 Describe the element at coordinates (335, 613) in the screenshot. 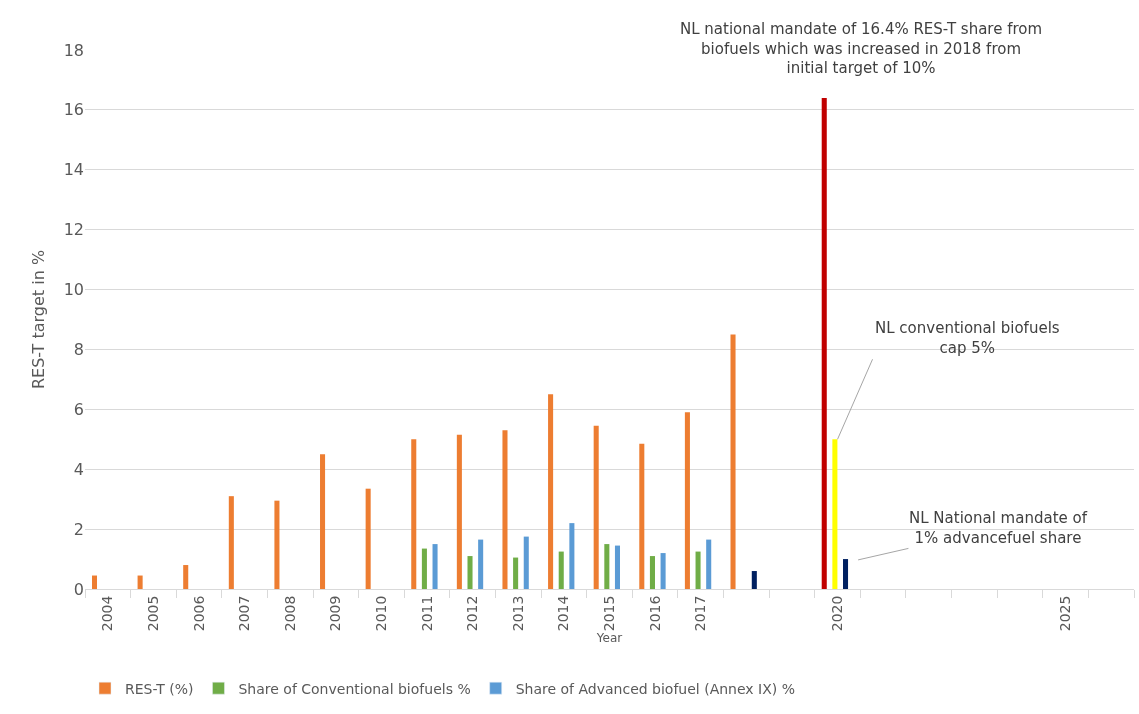

I see `x-tick-label: 2009` at that location.